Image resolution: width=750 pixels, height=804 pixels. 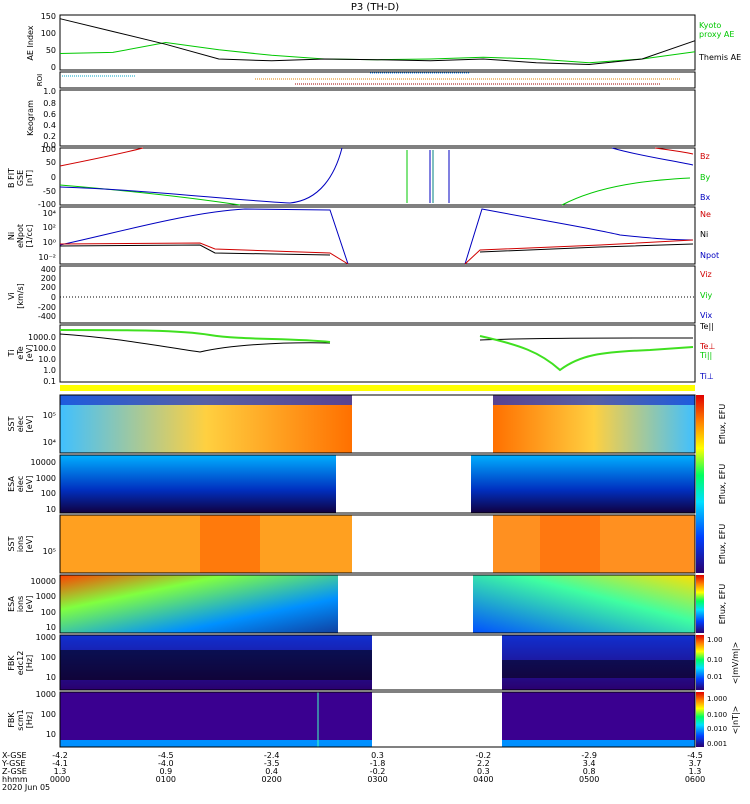 What do you see at coordinates (51, 627) in the screenshot?
I see `esai-tick-10: 10` at bounding box center [51, 627].